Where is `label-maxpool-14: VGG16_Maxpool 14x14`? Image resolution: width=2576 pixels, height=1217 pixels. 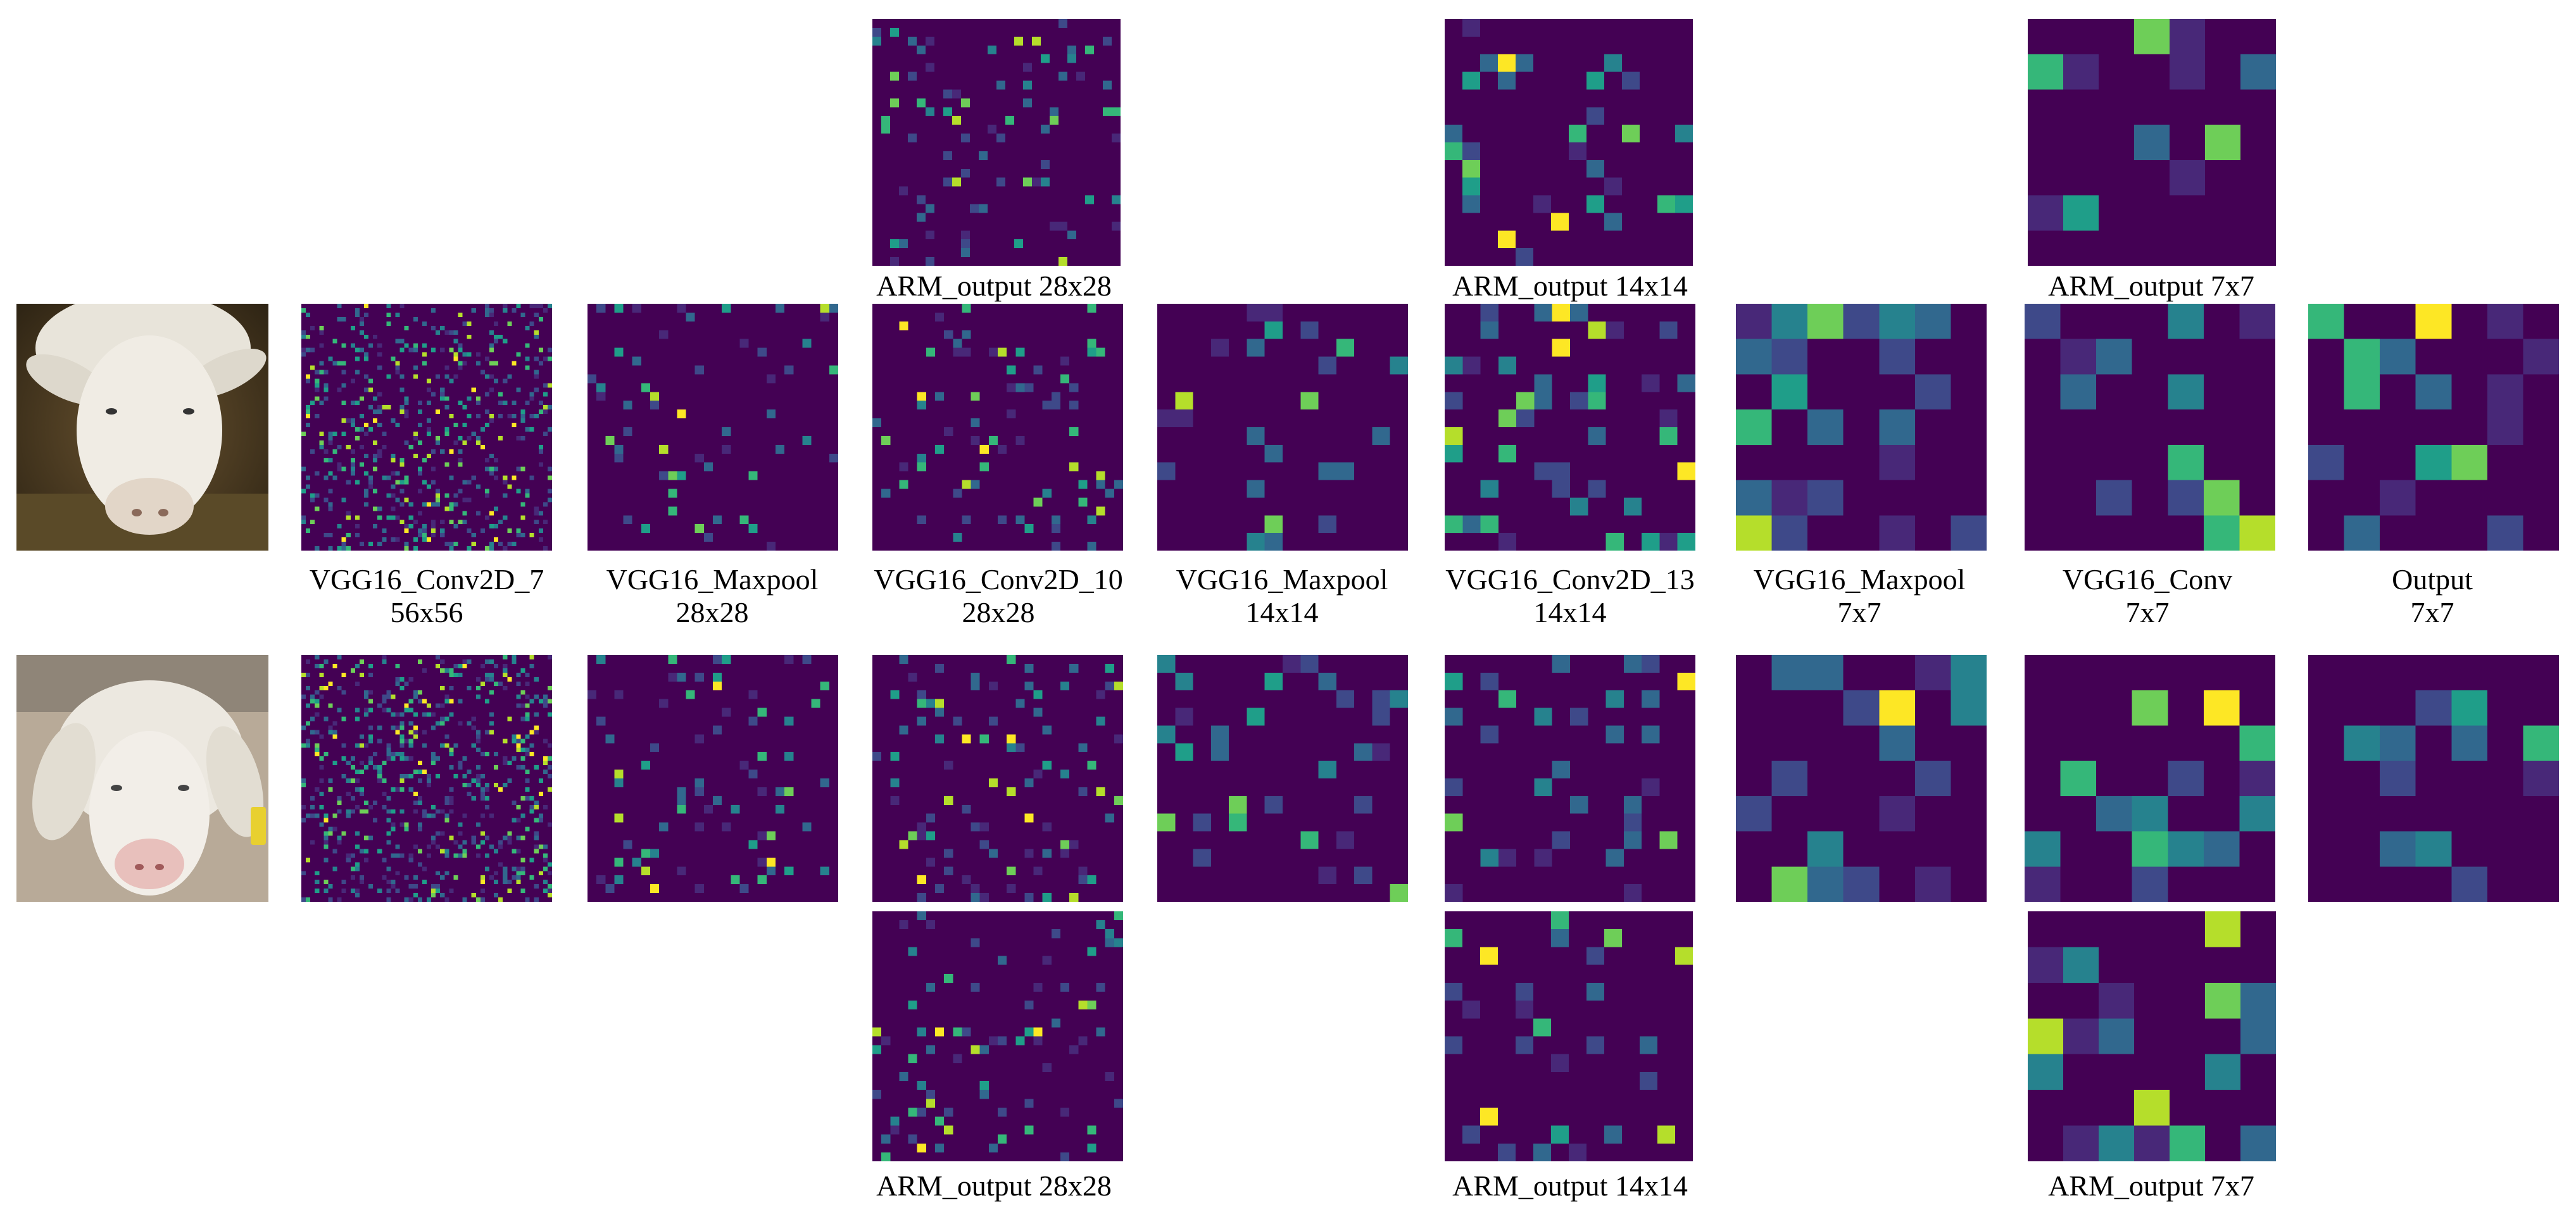 label-maxpool-14: VGG16_Maxpool 14x14 is located at coordinates (1282, 596).